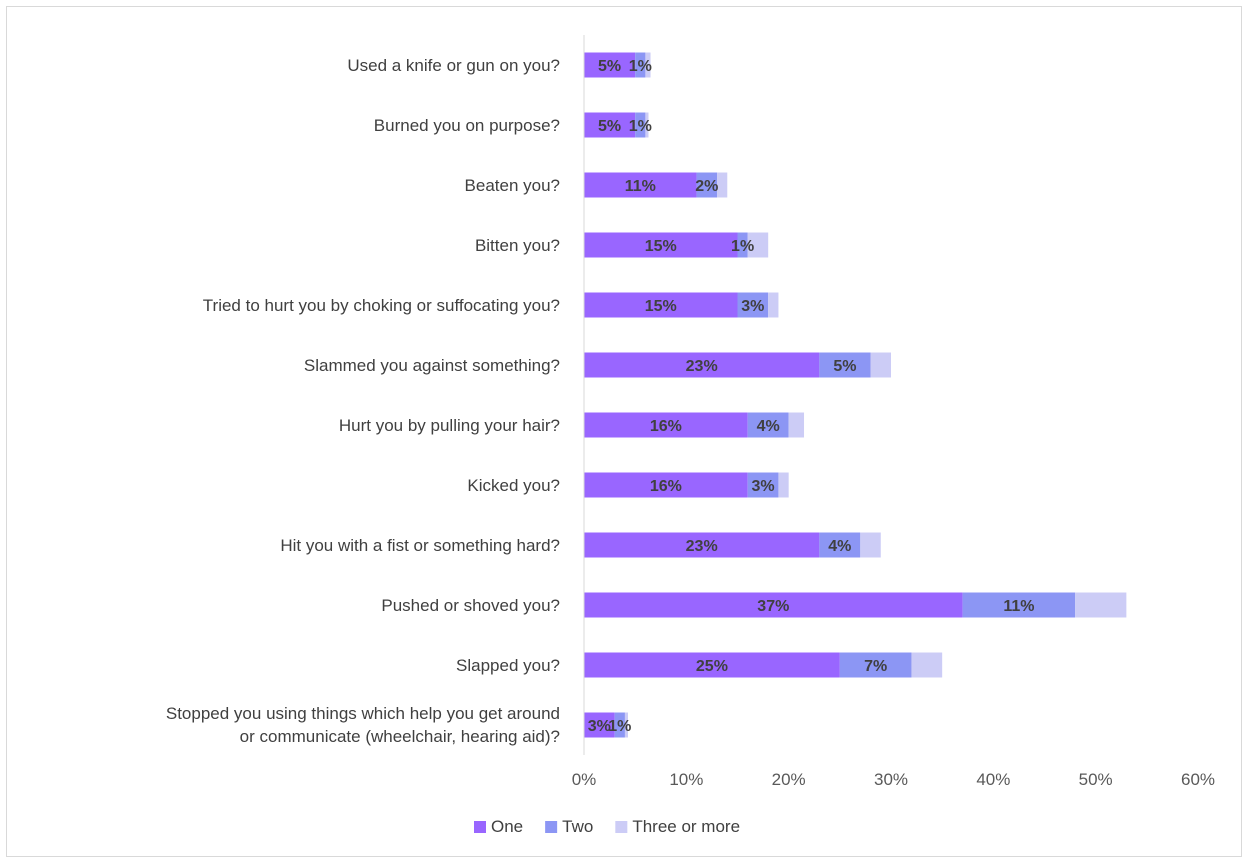  Describe the element at coordinates (686, 779) in the screenshot. I see `x-tick-label: 10%` at that location.